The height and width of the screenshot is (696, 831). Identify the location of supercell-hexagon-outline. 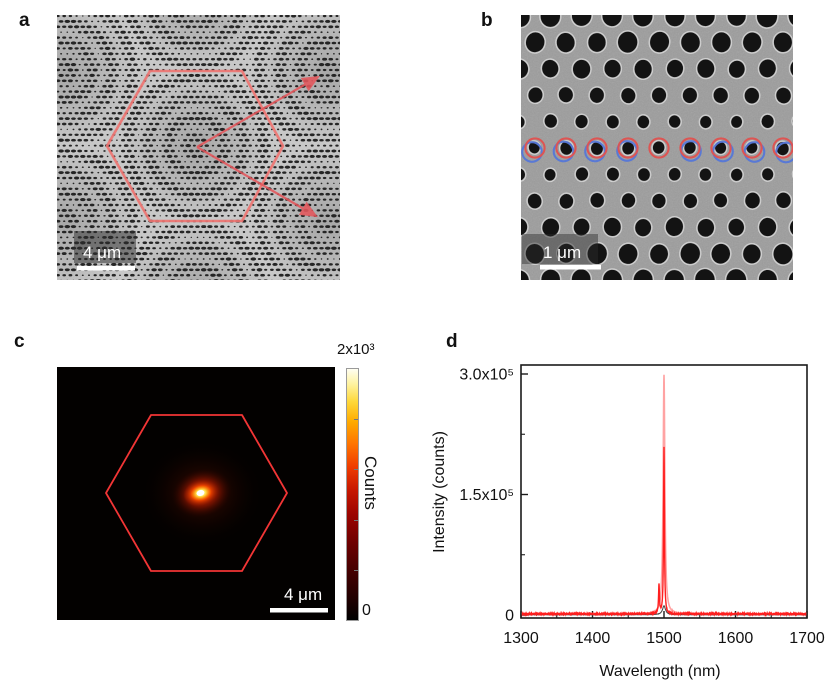
(196, 493).